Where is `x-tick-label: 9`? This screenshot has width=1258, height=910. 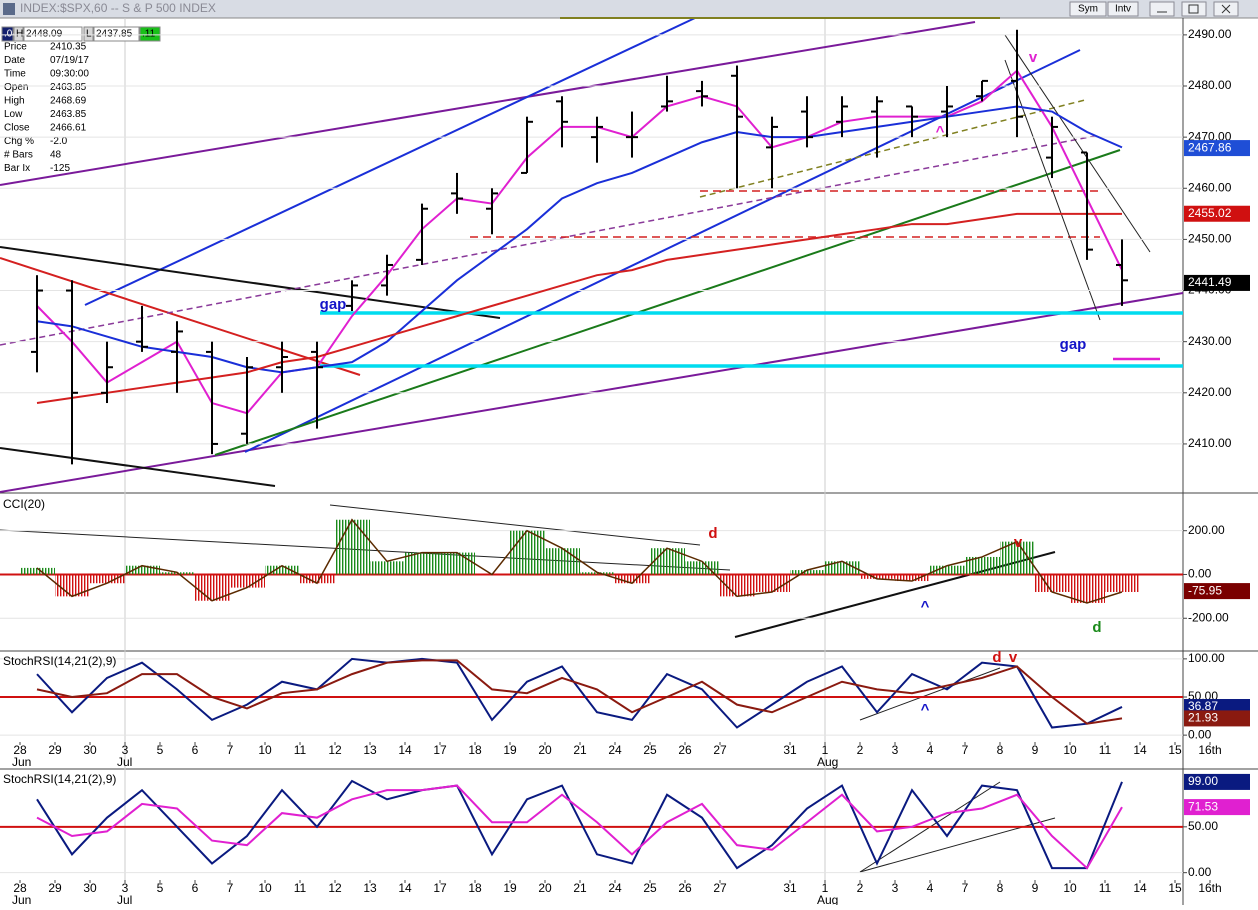 x-tick-label: 9 is located at coordinates (1035, 750).